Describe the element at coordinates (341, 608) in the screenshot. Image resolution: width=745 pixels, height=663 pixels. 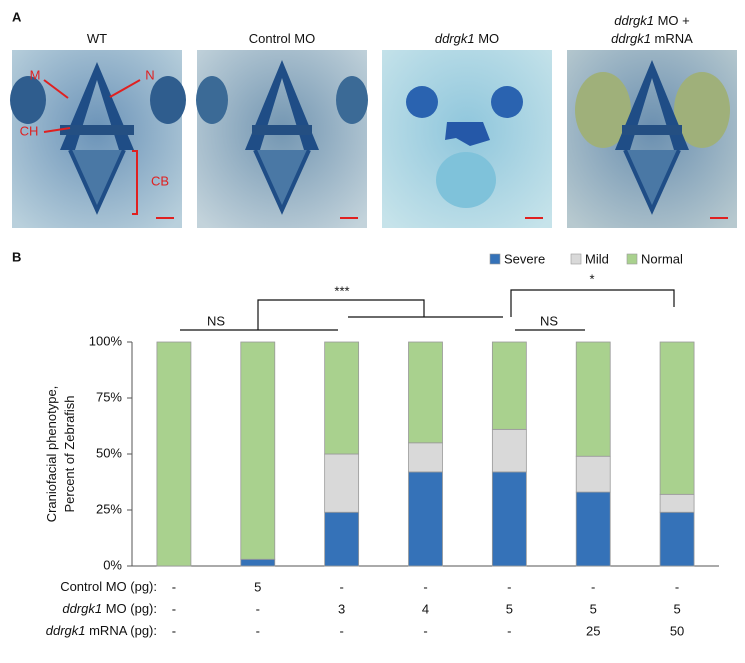
I see `condition-value: 3` at that location.